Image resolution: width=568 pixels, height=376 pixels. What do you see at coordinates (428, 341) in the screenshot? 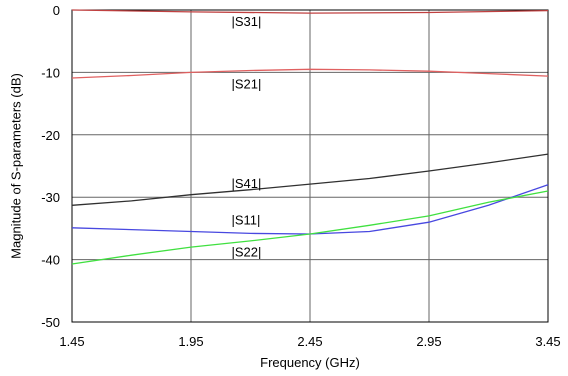
I see `x-tick-label: 2.95` at bounding box center [428, 341].